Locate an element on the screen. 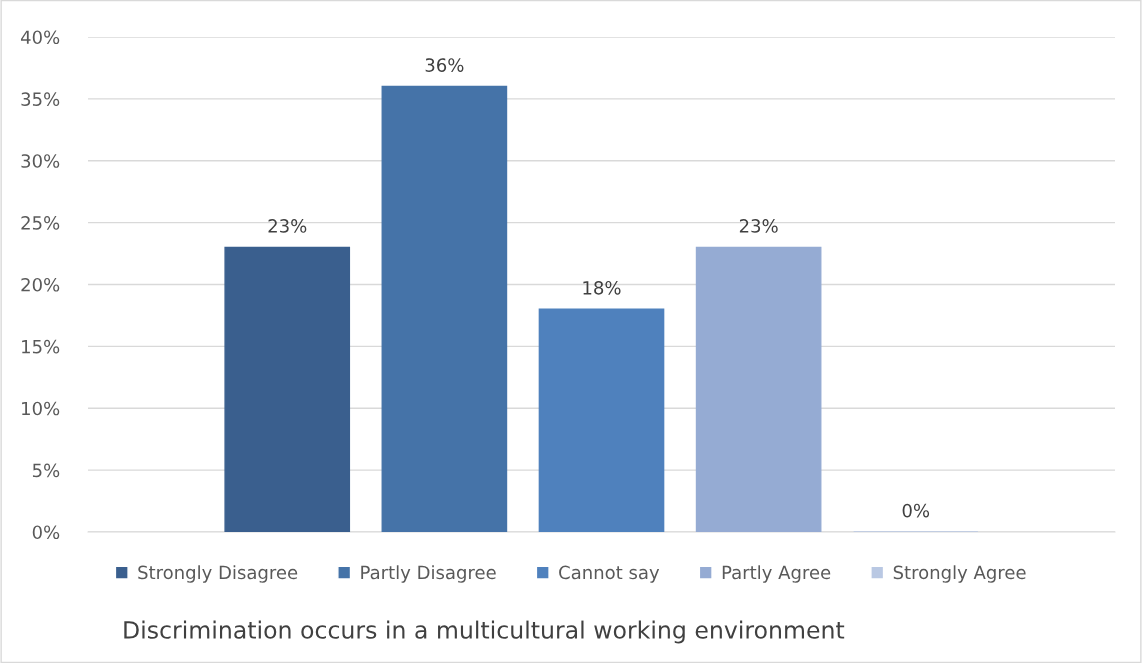 This screenshot has height=663, width=1142. x-axis-title: Discrimination occurs in a multicultural working environment is located at coordinates (484, 632).